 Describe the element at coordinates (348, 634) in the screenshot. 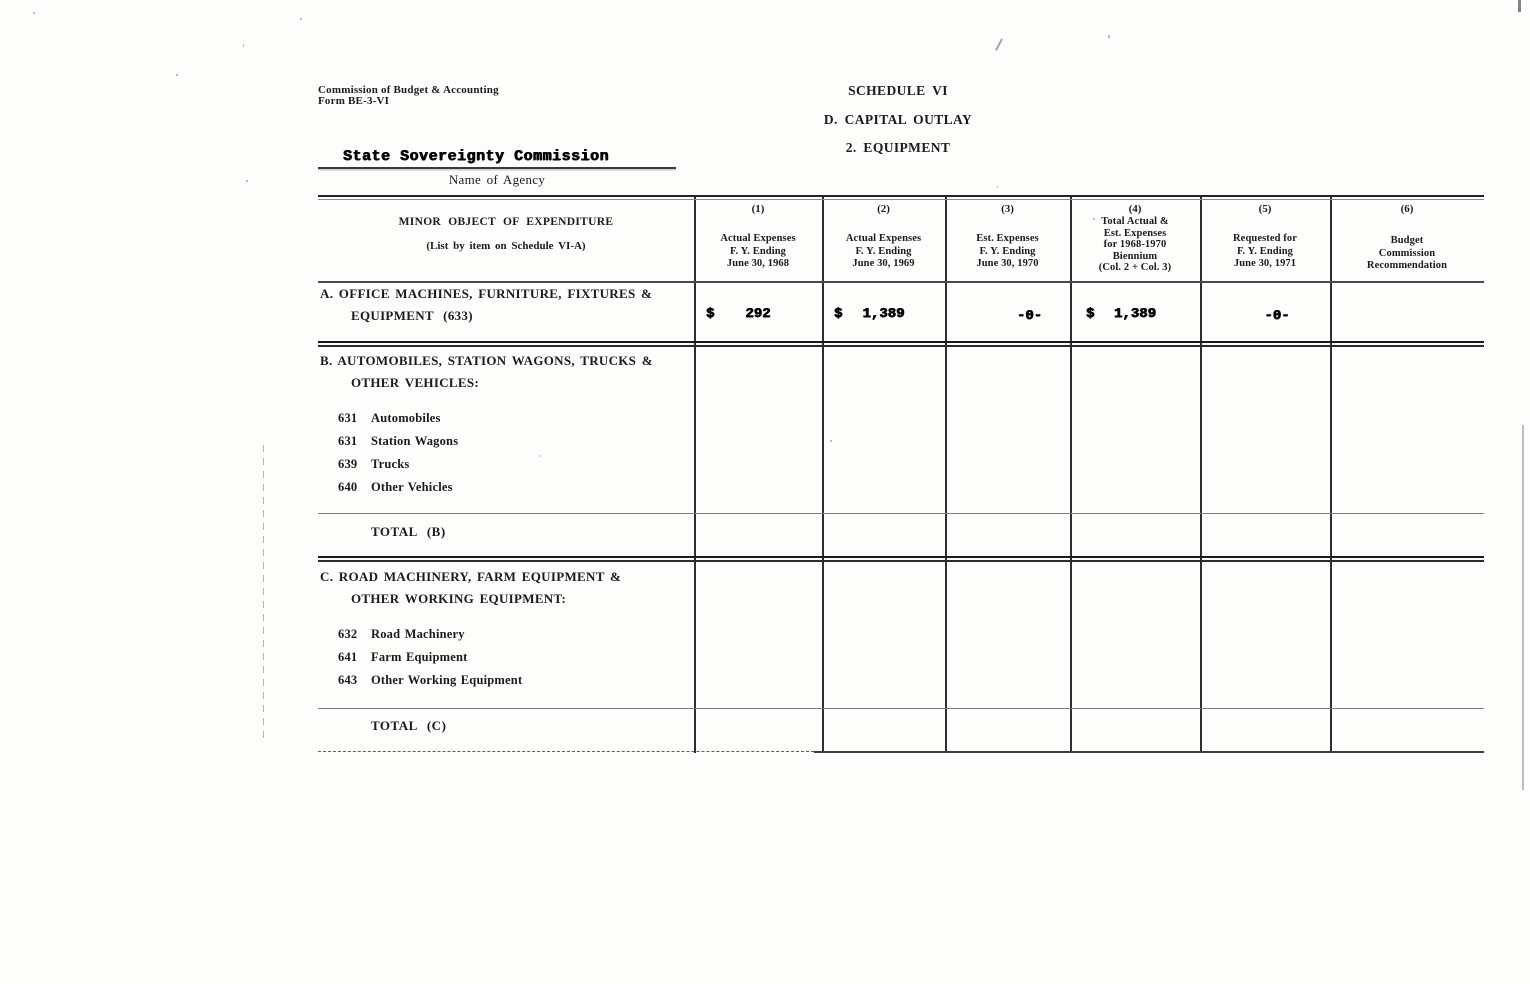

I see `item-code: 632` at that location.